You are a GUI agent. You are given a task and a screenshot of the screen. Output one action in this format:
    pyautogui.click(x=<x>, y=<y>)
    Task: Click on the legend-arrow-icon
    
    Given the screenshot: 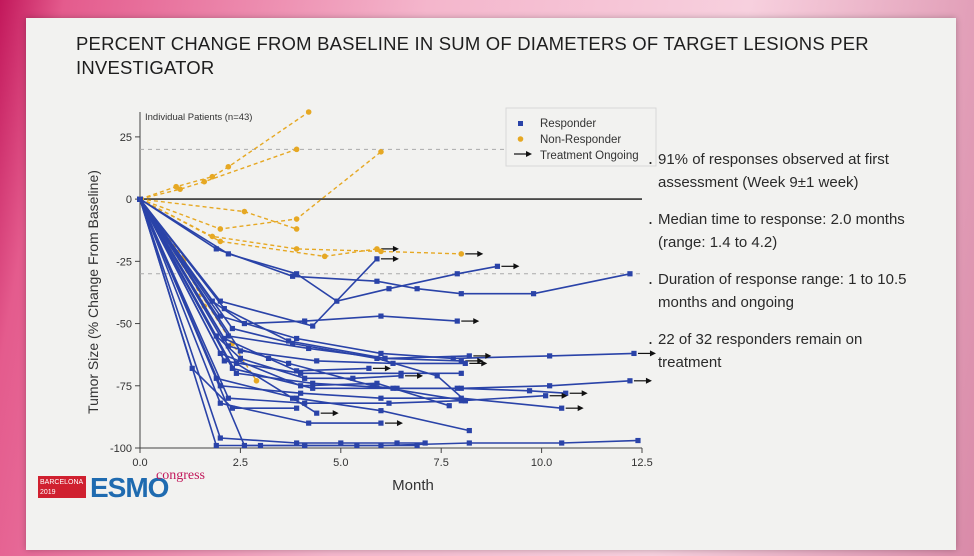 What is the action you would take?
    pyautogui.click(x=529, y=154)
    